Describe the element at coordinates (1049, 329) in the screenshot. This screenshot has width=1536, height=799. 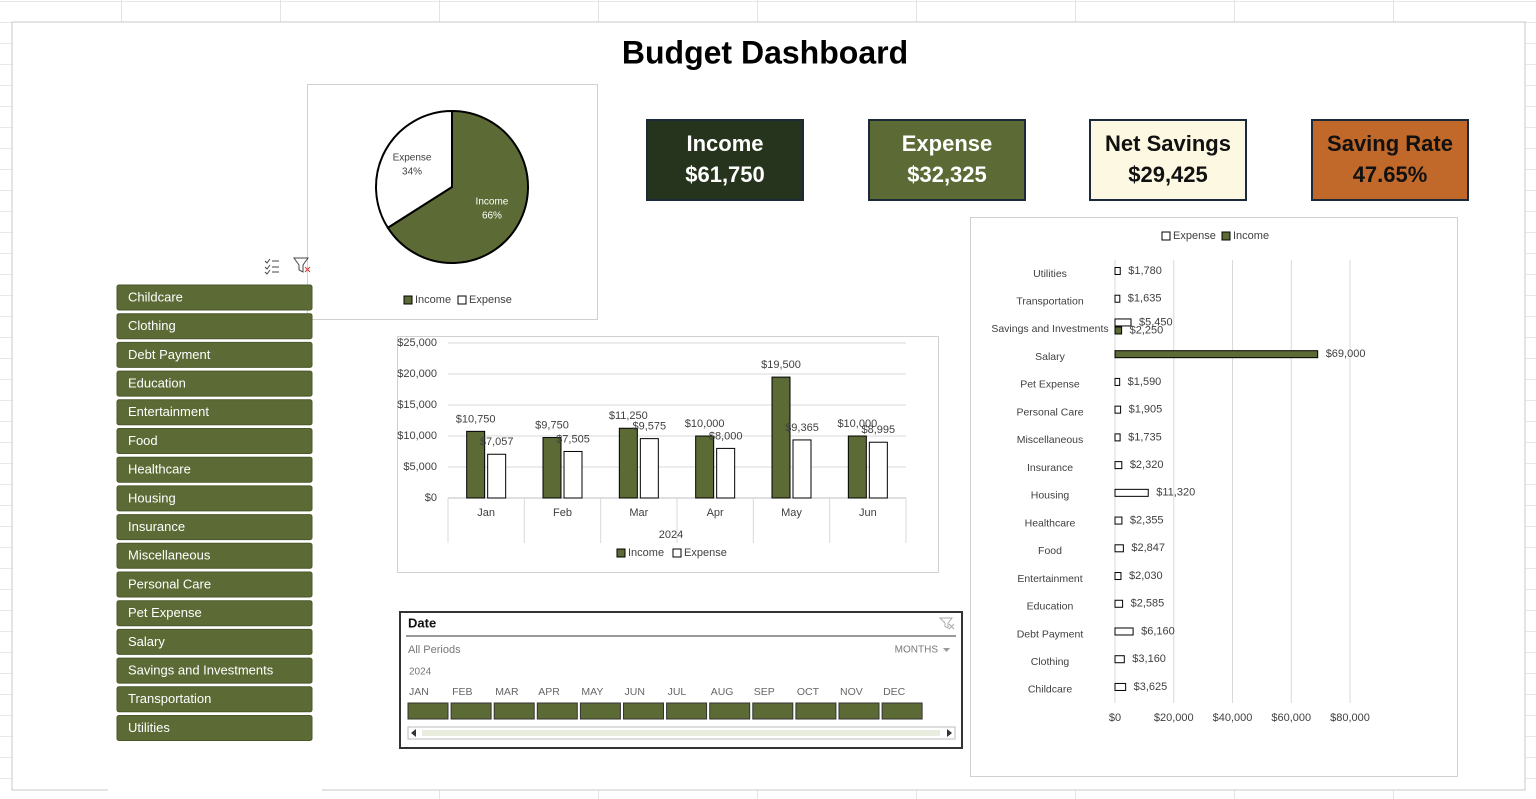
I see `y-tick-label: Savings and Investments` at that location.